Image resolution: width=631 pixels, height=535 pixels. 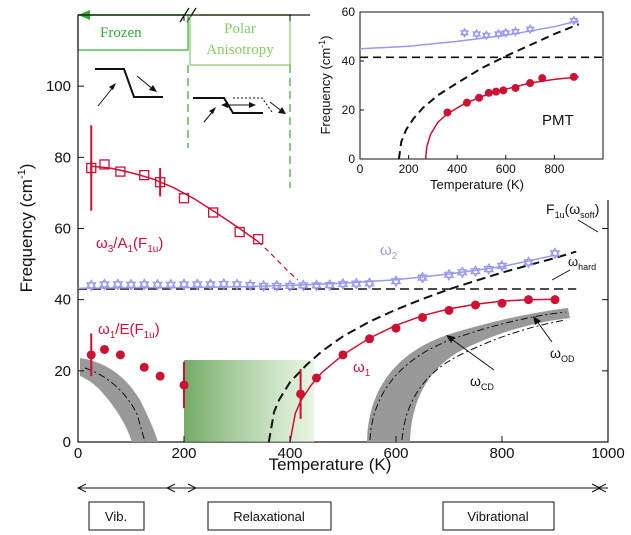 I want to click on w3-fit-curve, so click(x=175, y=204).